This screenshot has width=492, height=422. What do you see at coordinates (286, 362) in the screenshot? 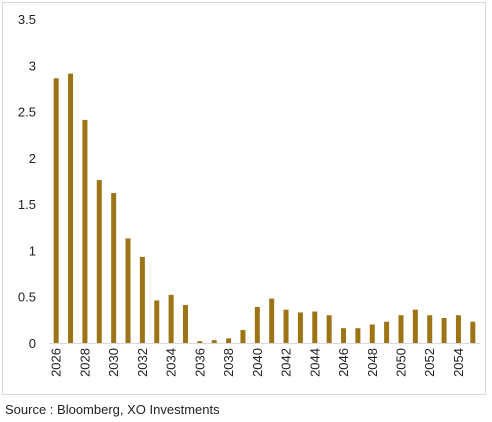
I see `x-tick-label: 2042` at bounding box center [286, 362].